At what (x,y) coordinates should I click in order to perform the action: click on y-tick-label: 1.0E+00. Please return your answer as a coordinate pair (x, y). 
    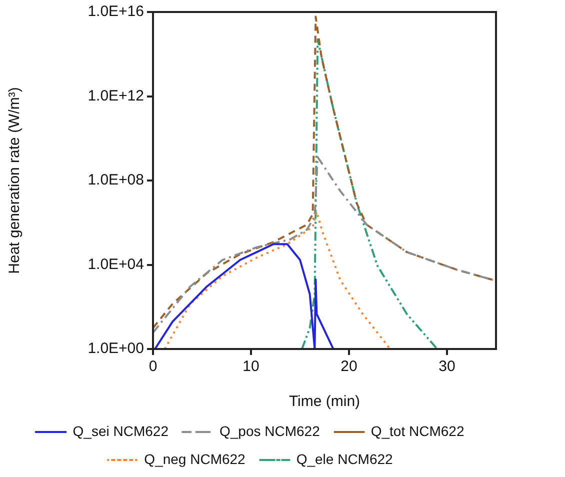
    Looking at the image, I should click on (116, 349).